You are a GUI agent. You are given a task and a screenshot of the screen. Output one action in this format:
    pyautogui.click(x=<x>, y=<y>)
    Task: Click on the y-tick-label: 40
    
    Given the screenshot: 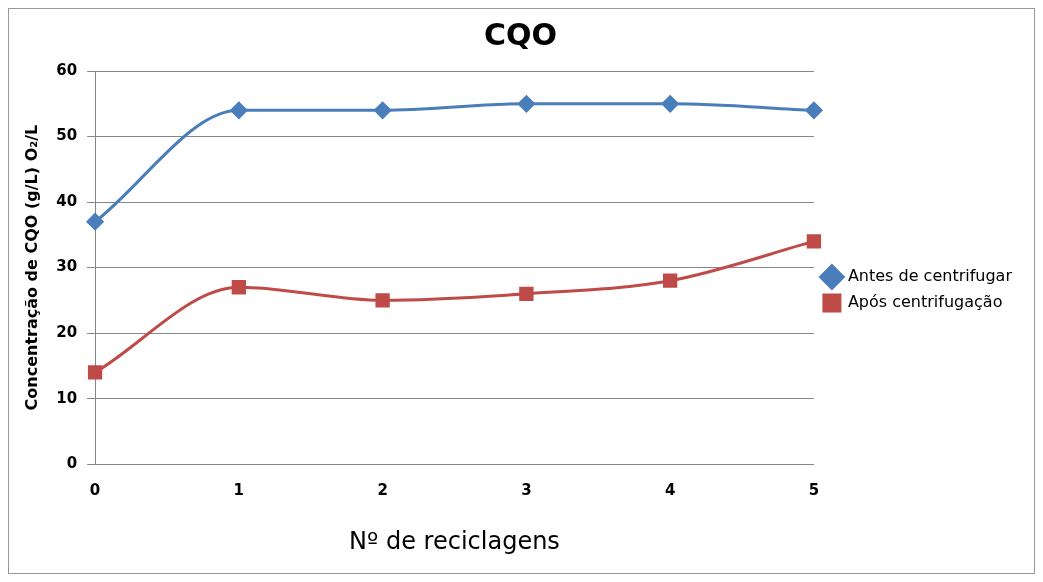 What is the action you would take?
    pyautogui.click(x=67, y=200)
    